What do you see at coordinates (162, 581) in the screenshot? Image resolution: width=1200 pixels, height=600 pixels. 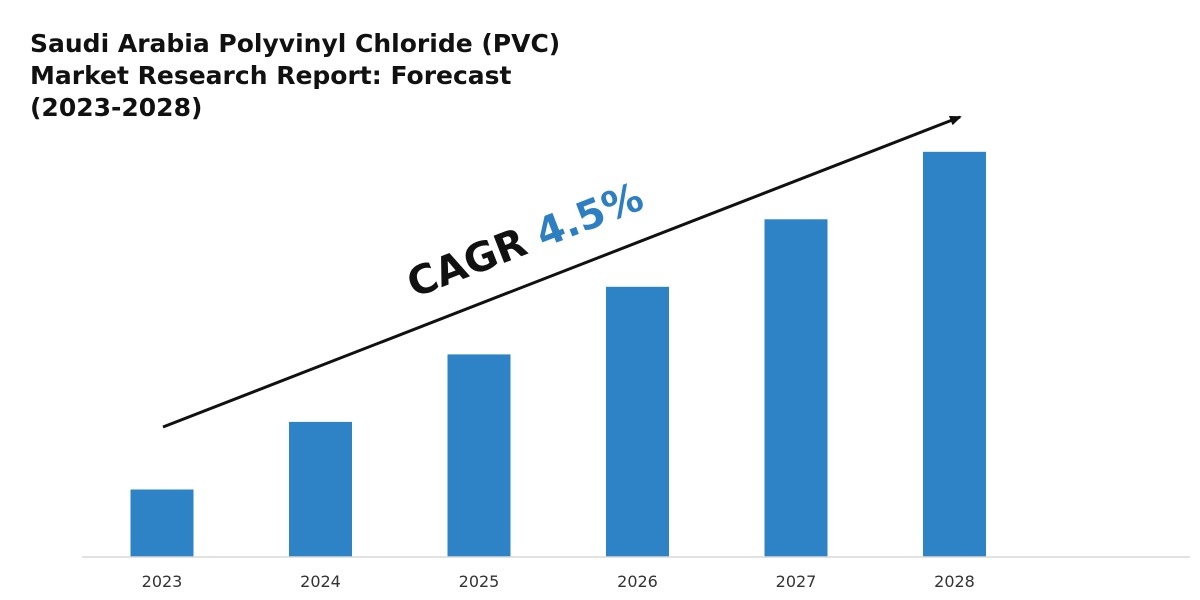 I see `x-tick-label-2023: 2023` at bounding box center [162, 581].